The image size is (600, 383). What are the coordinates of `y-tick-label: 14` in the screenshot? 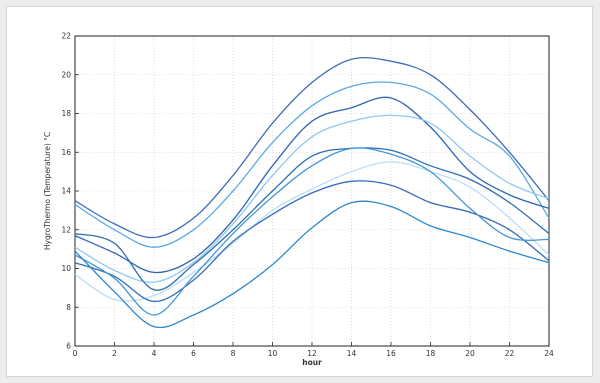 It's located at (66, 191).